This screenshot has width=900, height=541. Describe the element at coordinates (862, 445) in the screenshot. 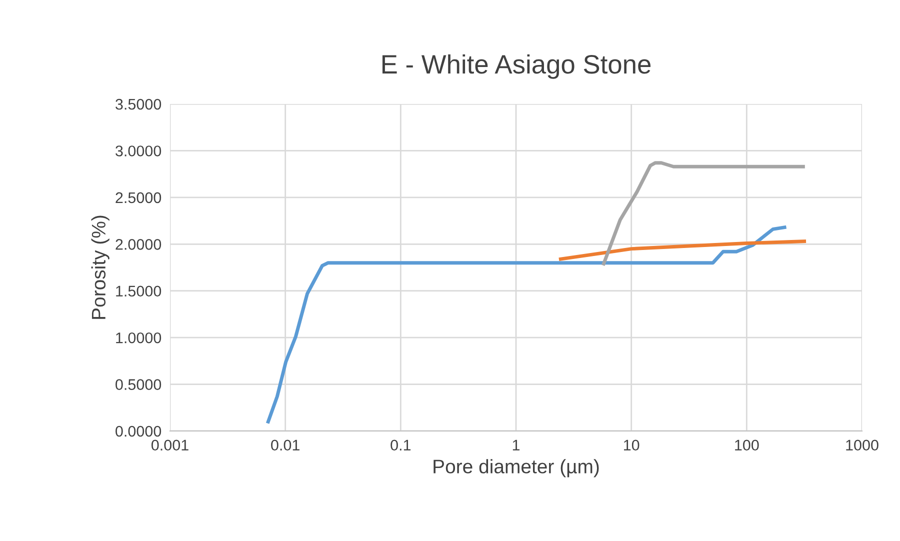

I see `x-tick-label: 1000` at that location.